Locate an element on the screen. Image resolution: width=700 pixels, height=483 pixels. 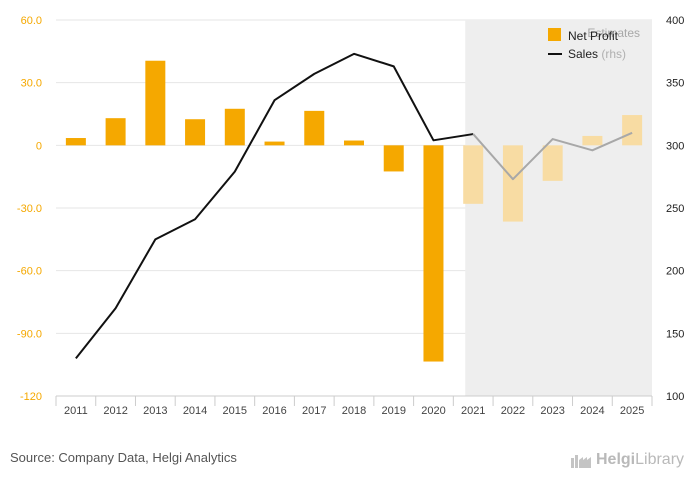
right-tick-label: 350 is located at coordinates (675, 84).